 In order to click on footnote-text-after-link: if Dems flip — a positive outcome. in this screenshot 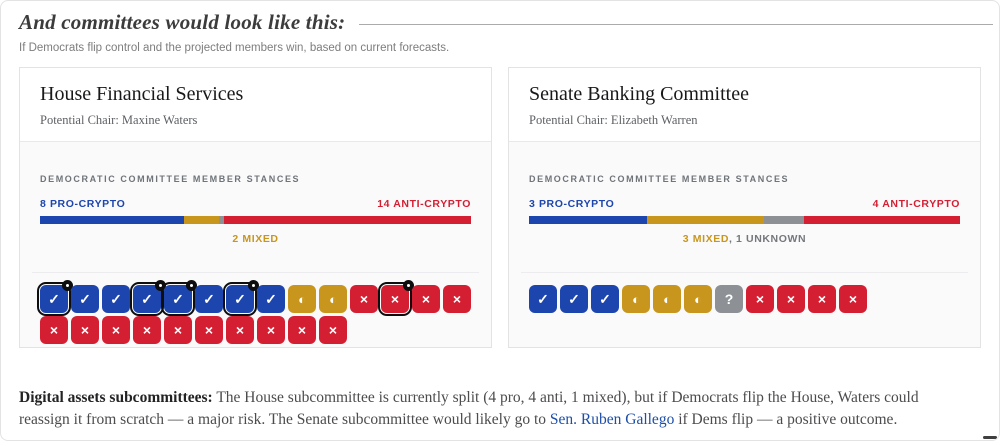, I will do `click(786, 419)`.